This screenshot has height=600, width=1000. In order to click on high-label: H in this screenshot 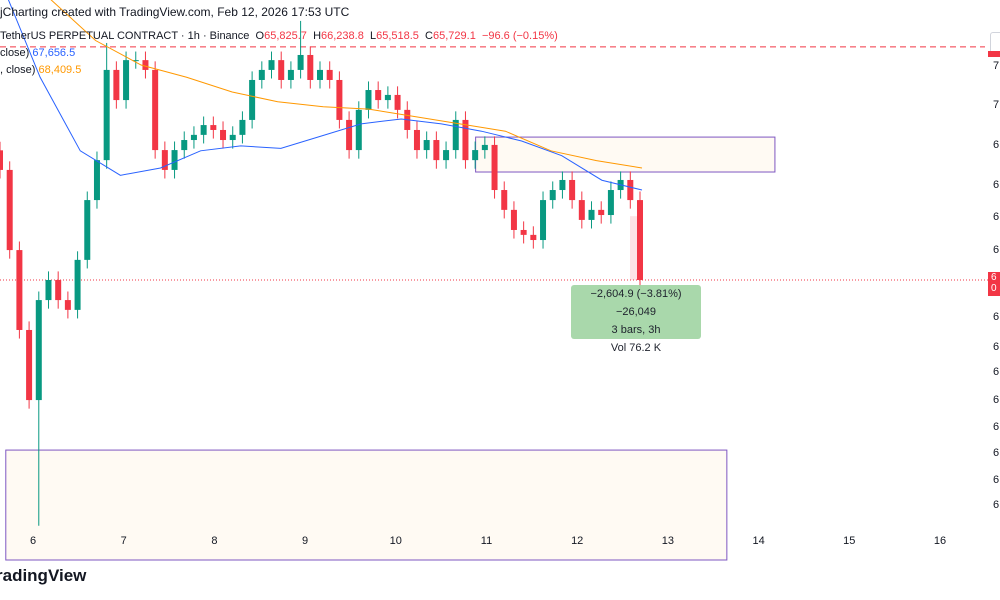, I will do `click(317, 36)`.